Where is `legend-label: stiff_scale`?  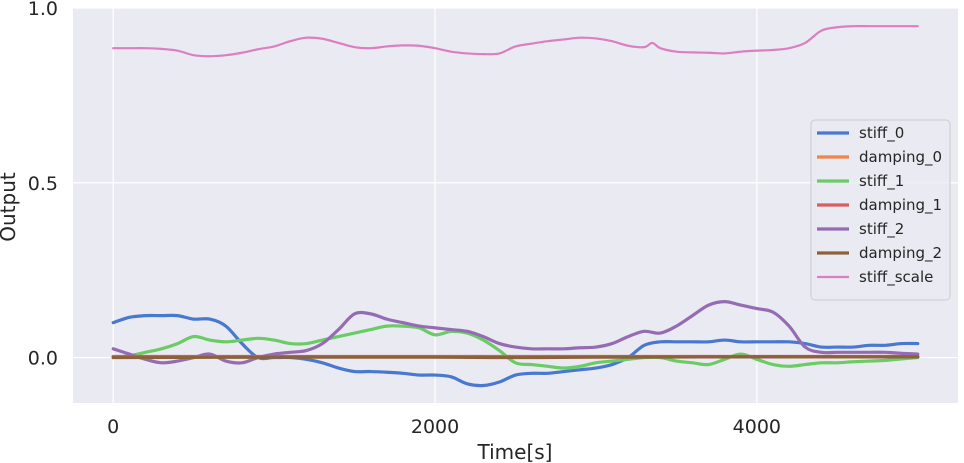 legend-label: stiff_scale is located at coordinates (896, 277).